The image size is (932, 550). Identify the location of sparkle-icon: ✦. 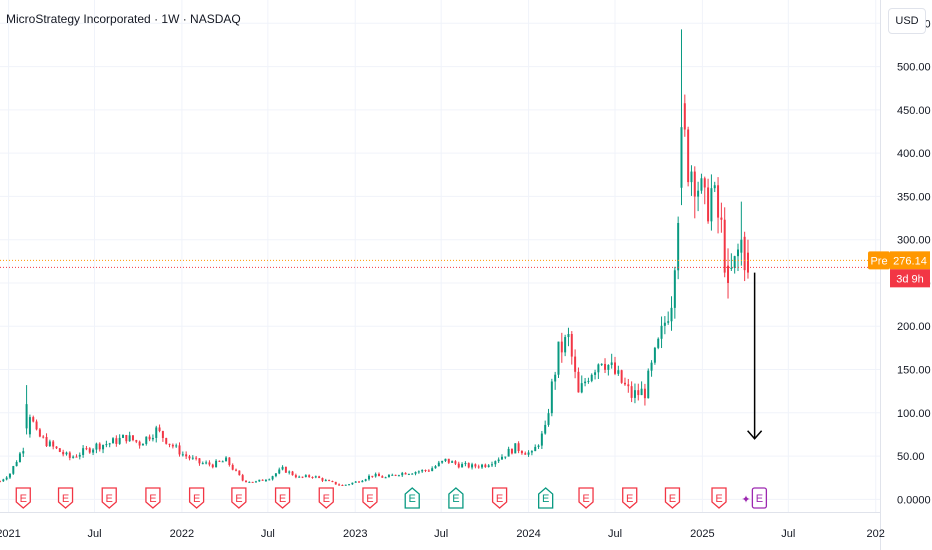
(745, 500).